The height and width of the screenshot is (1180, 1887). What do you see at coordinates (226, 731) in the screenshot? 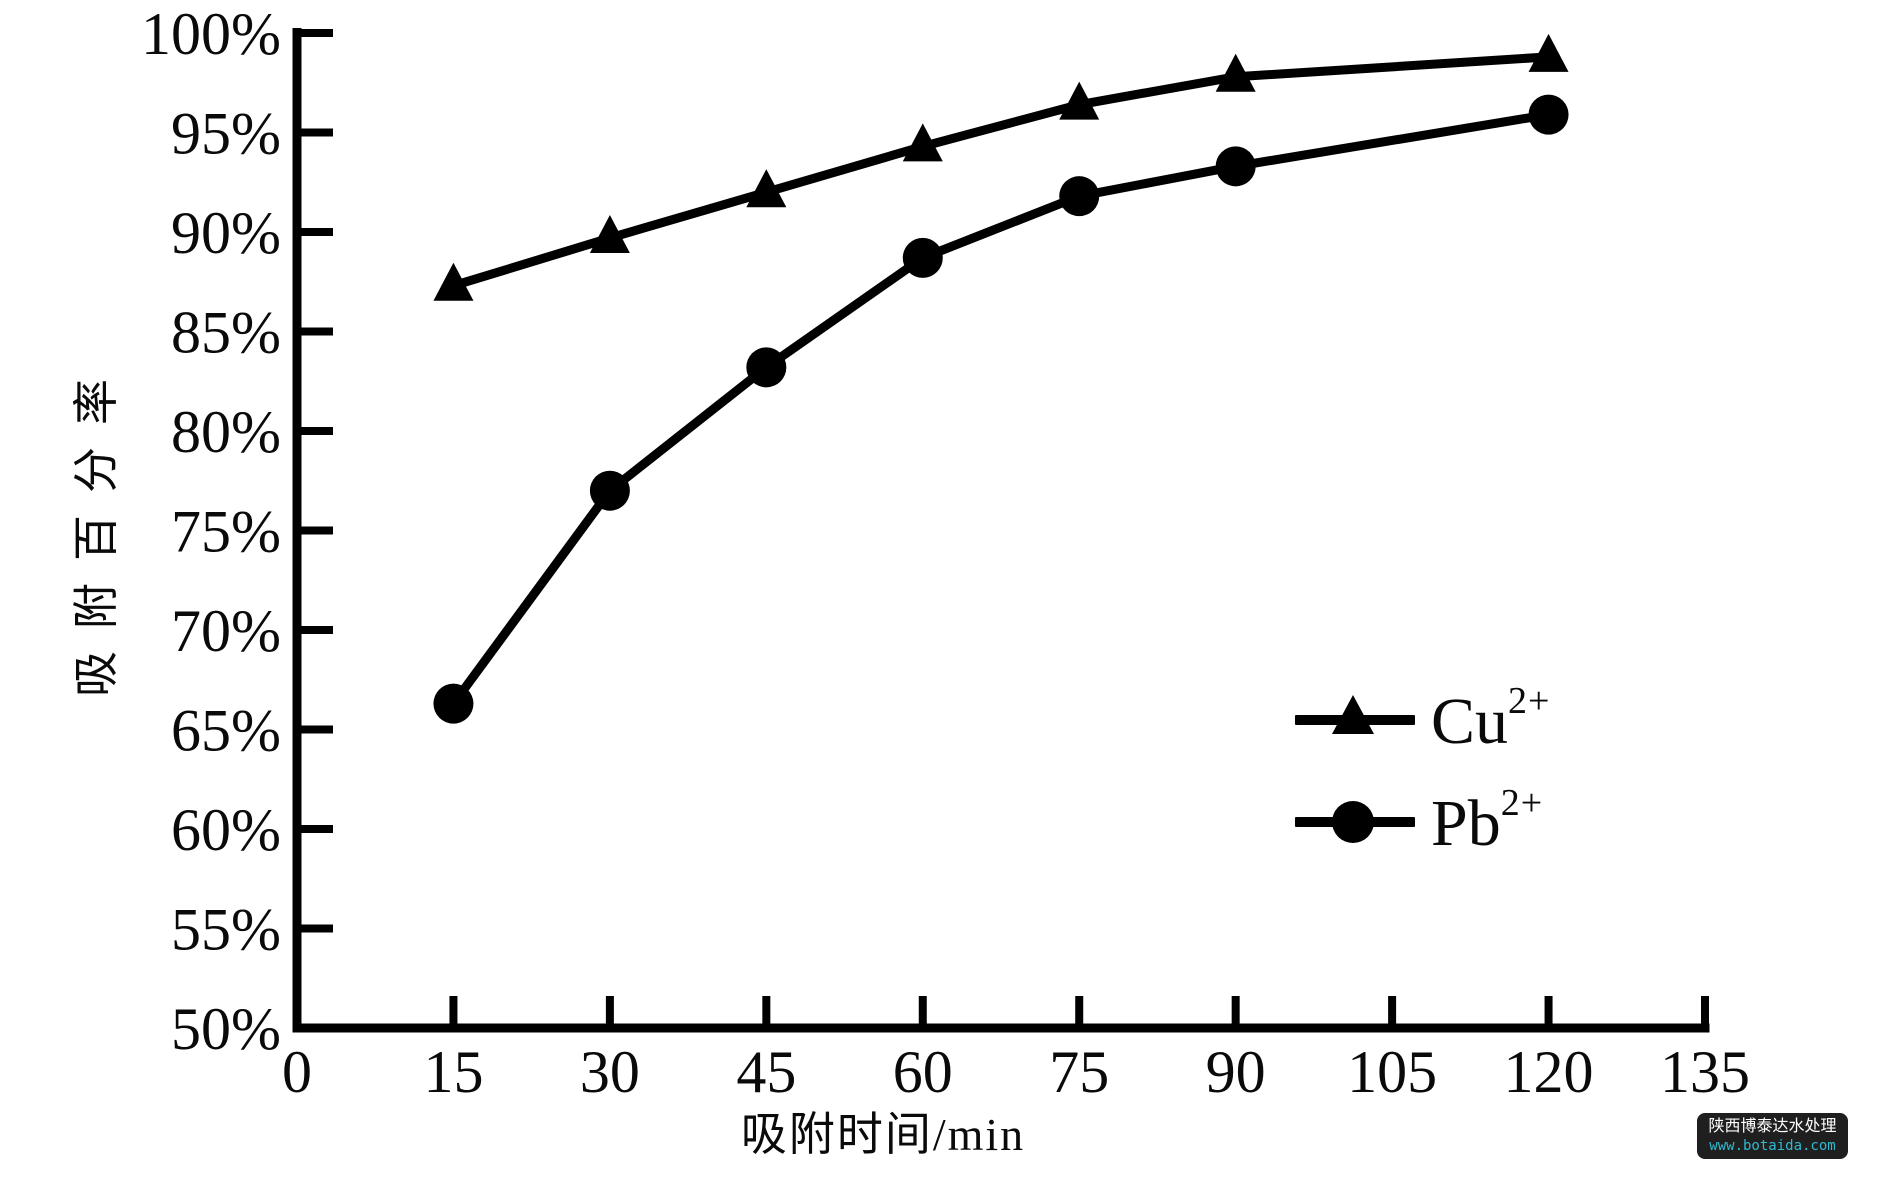
I see `y-tick-label: 65%` at bounding box center [226, 731].